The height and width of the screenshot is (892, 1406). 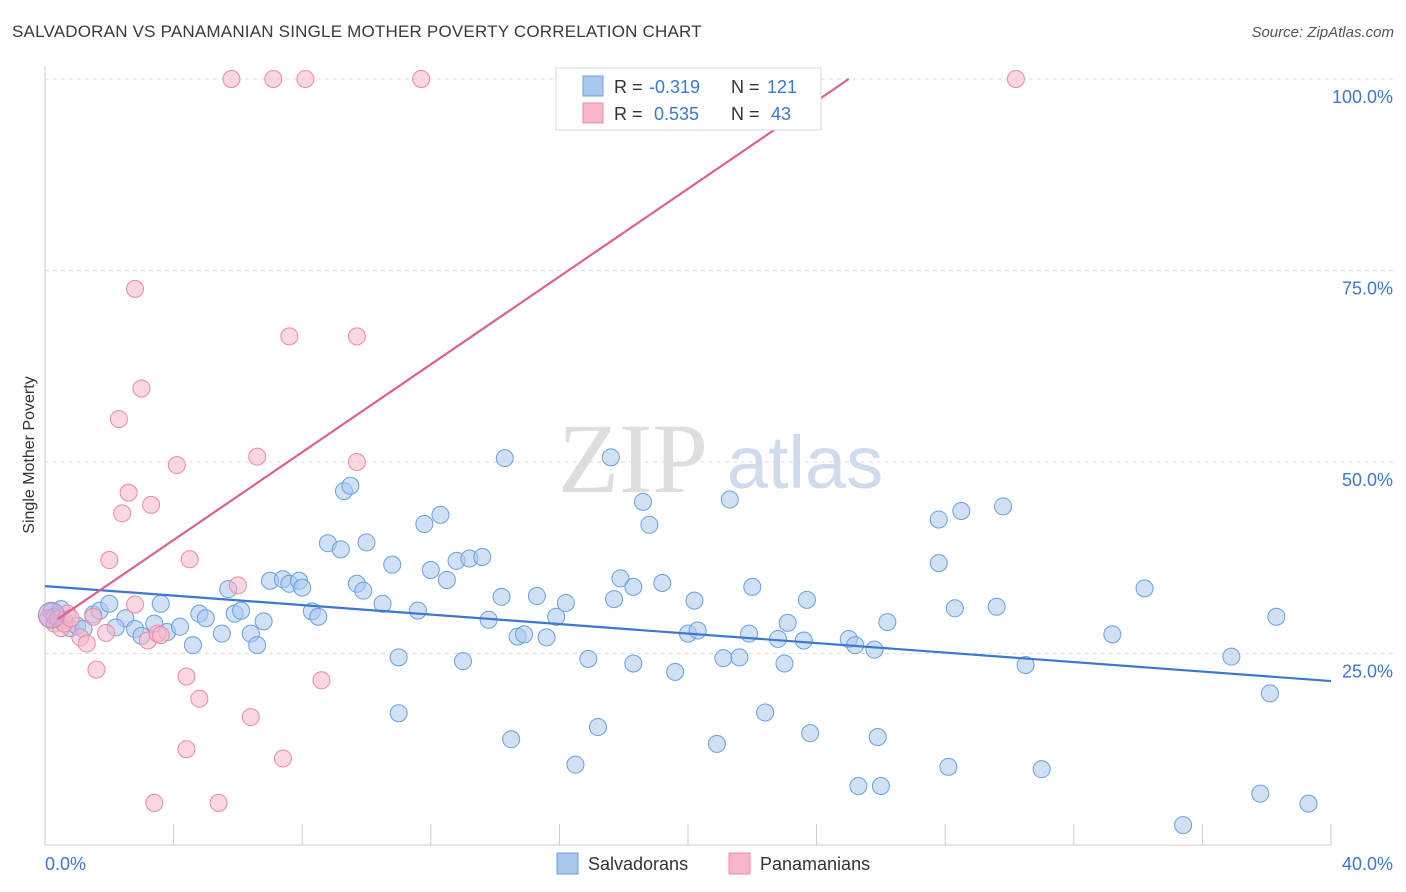 What do you see at coordinates (1362, 97) in the screenshot?
I see `y-tick-label: 100.0%` at bounding box center [1362, 97].